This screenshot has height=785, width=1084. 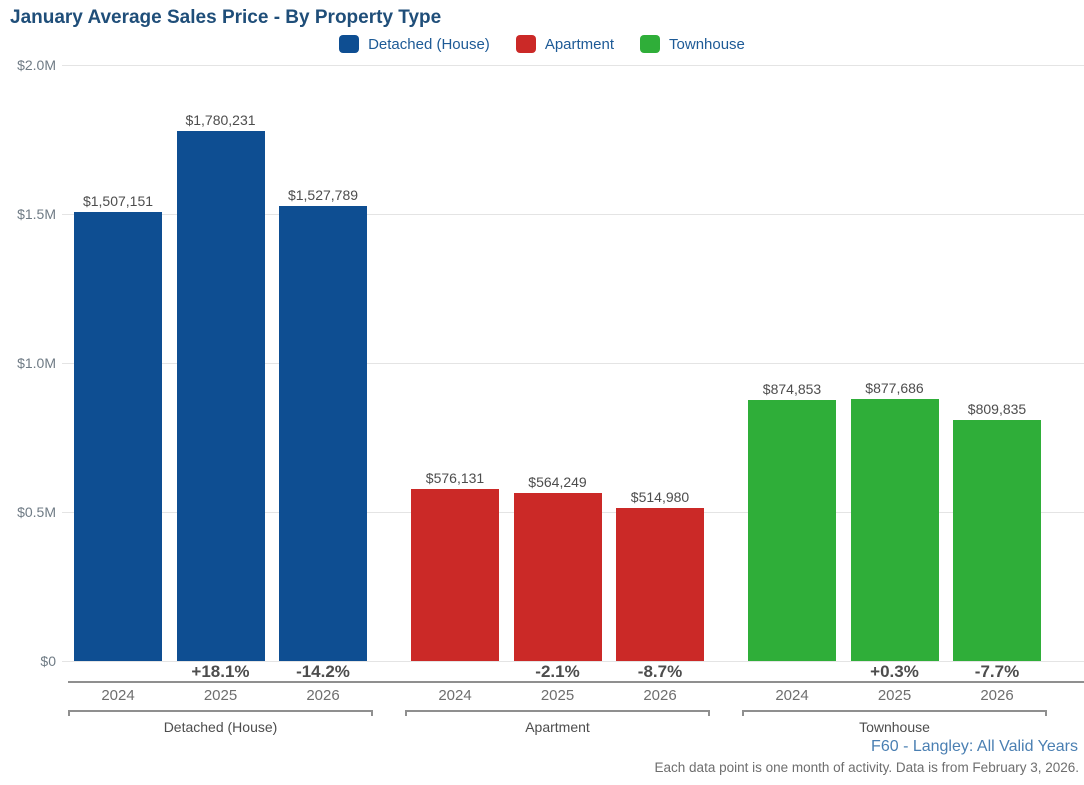 I want to click on pct-change-label: +18.1%, so click(x=220, y=671).